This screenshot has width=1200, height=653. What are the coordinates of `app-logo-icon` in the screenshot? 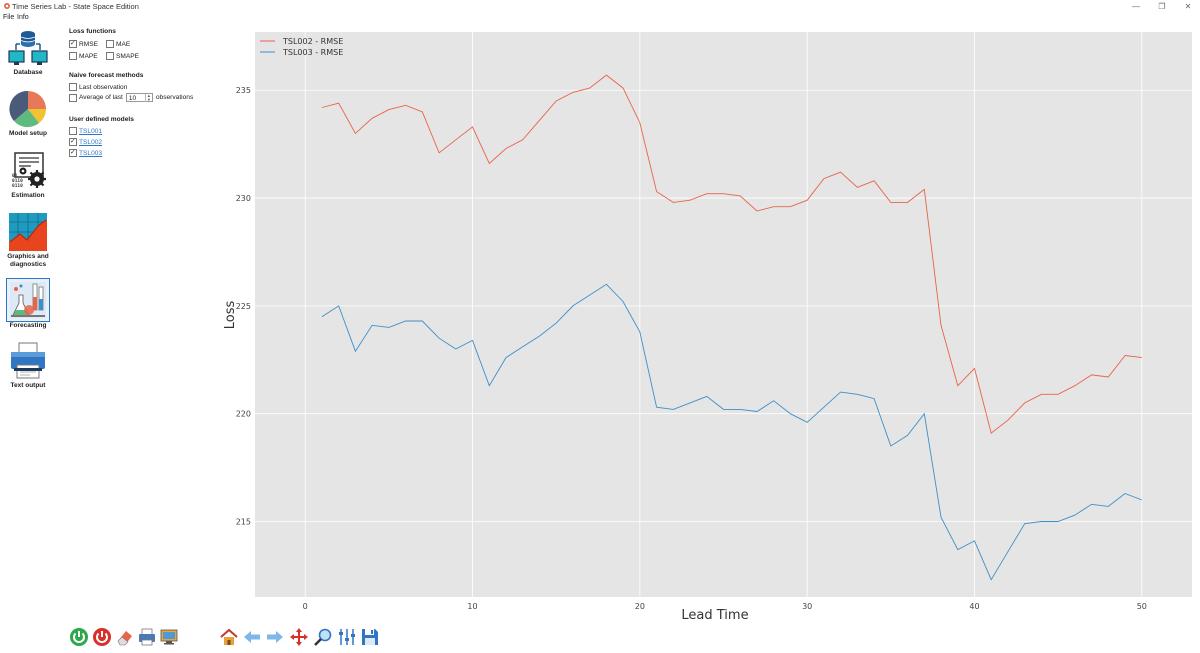 It's located at (7, 6).